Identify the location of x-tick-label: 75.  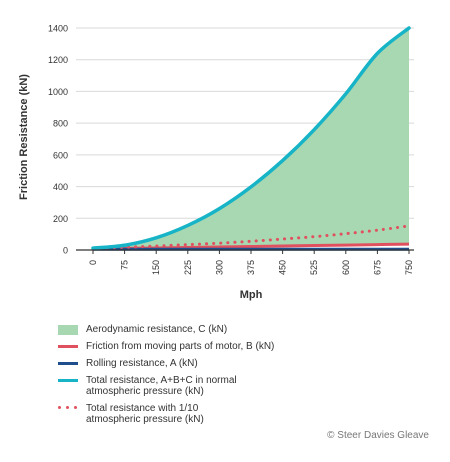
(125, 265).